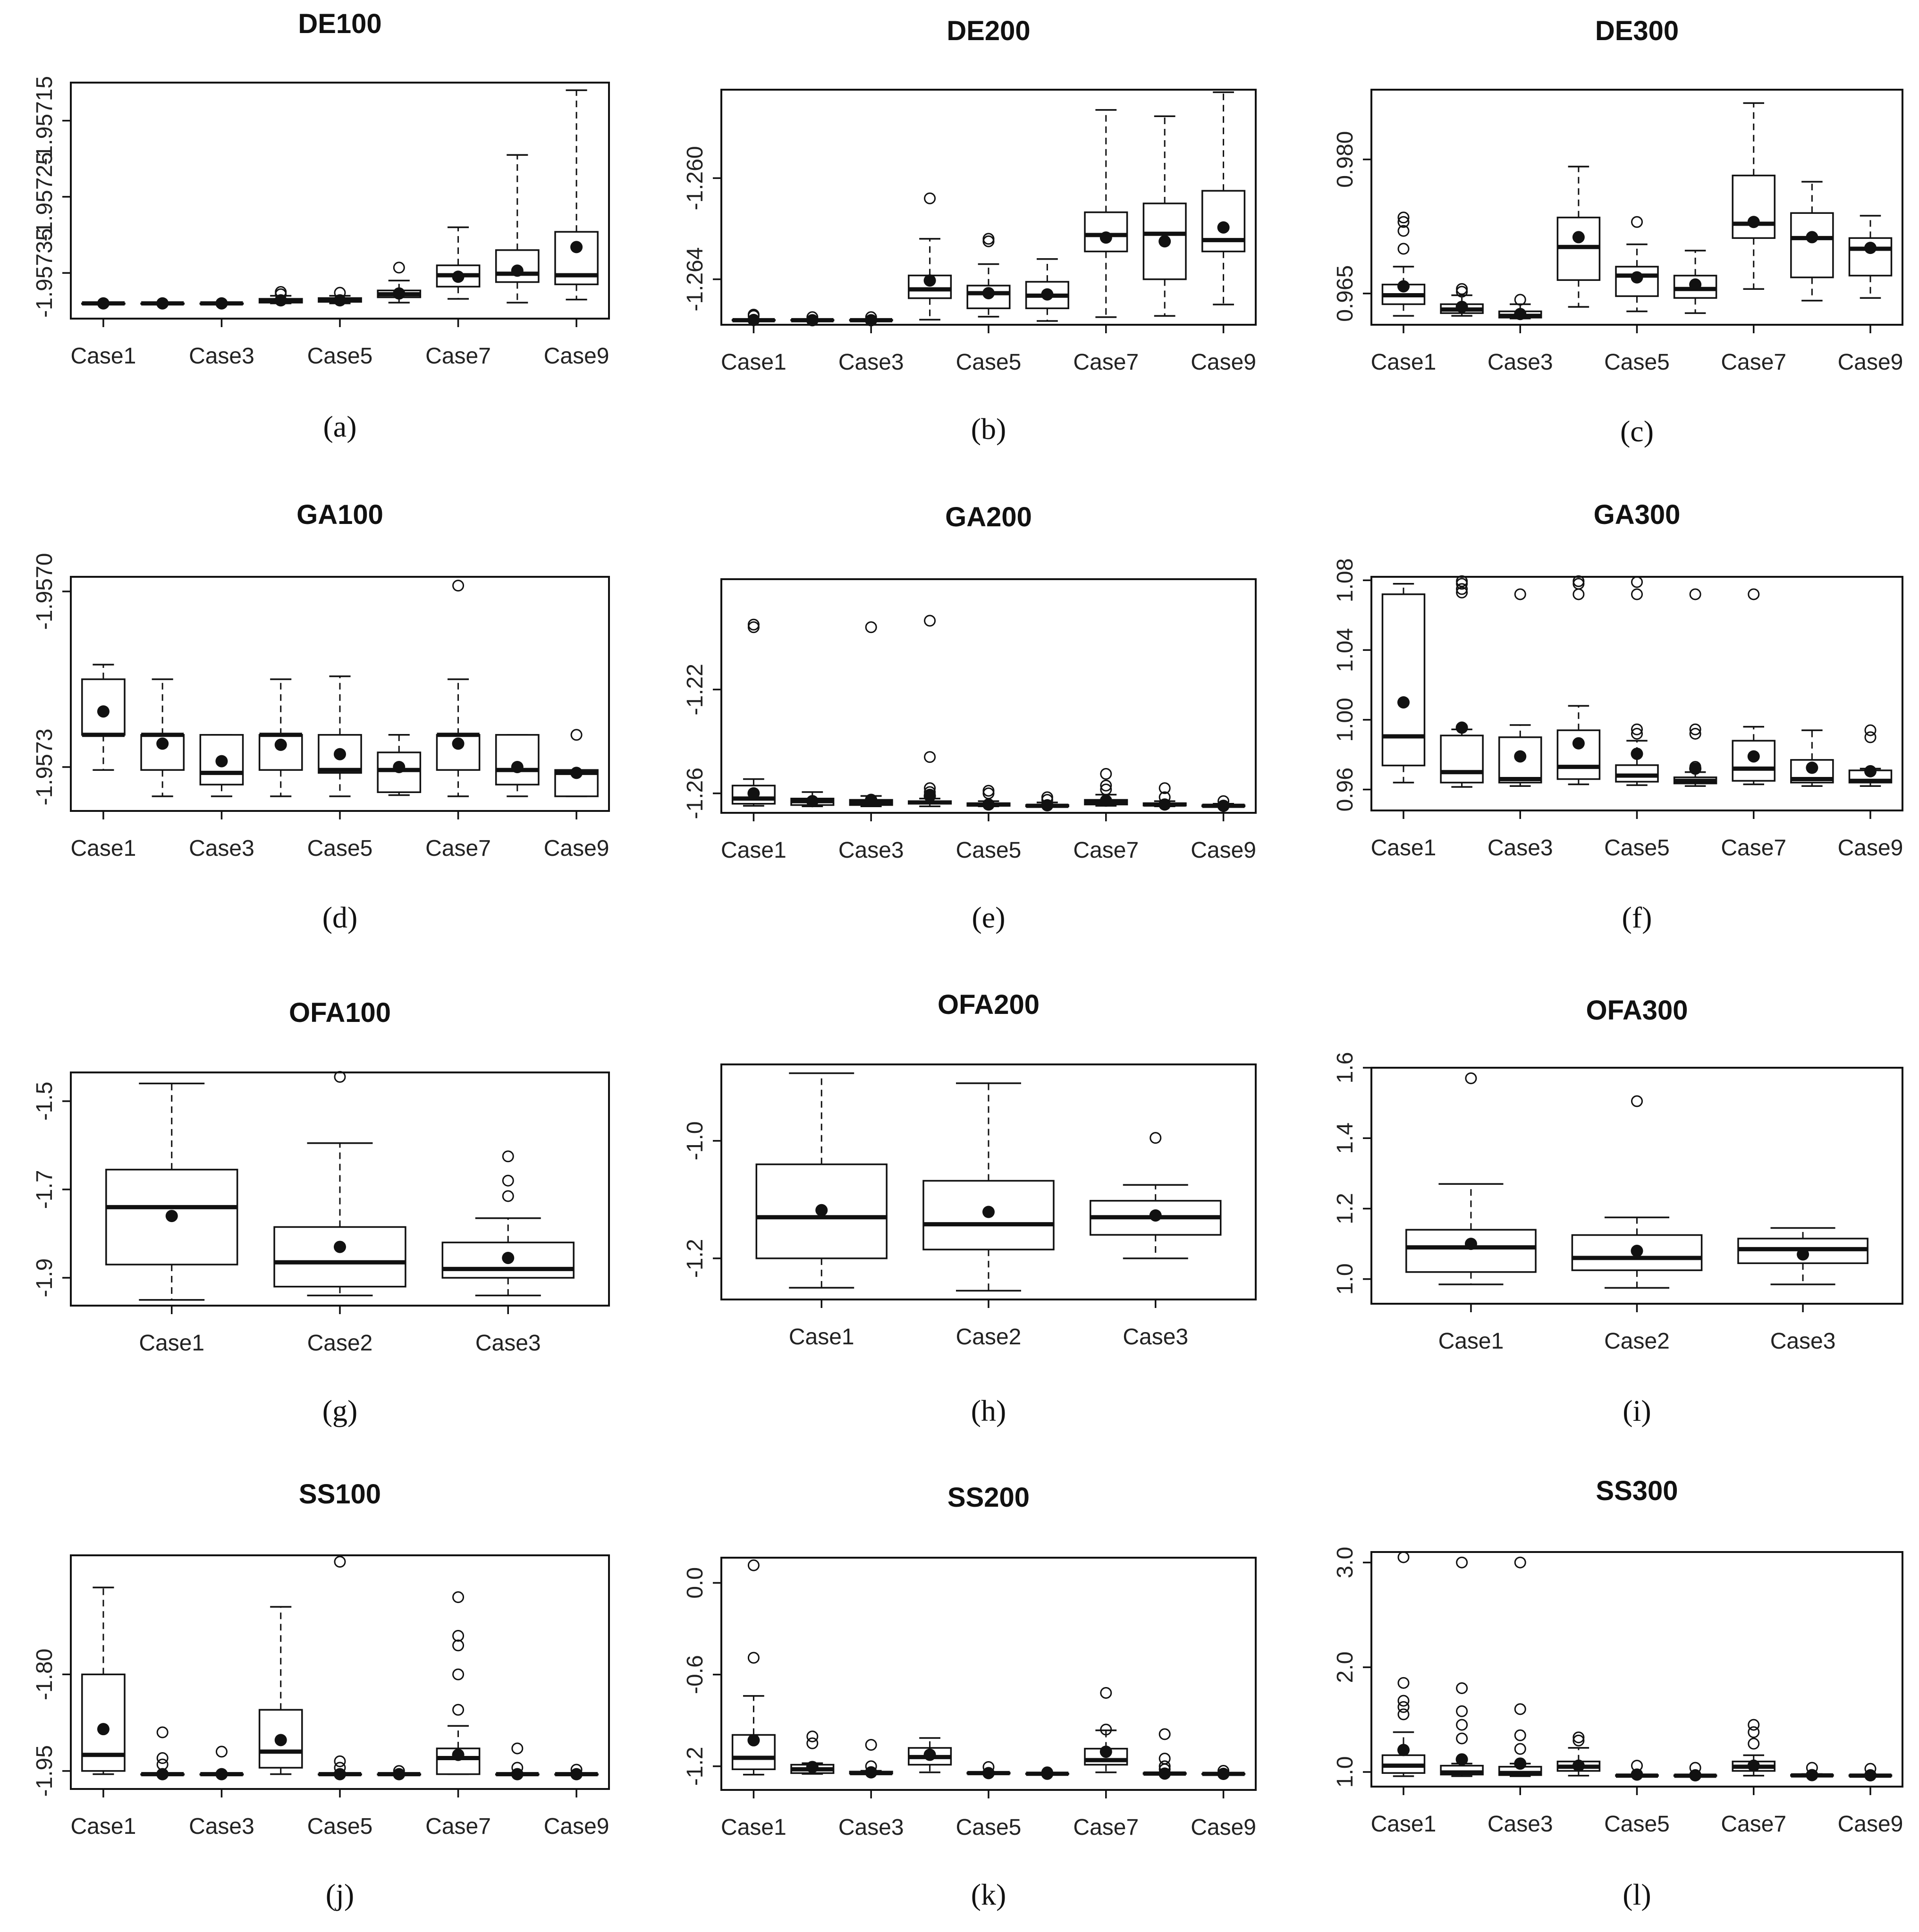  I want to click on x-tick-label: Case7, so click(1753, 848).